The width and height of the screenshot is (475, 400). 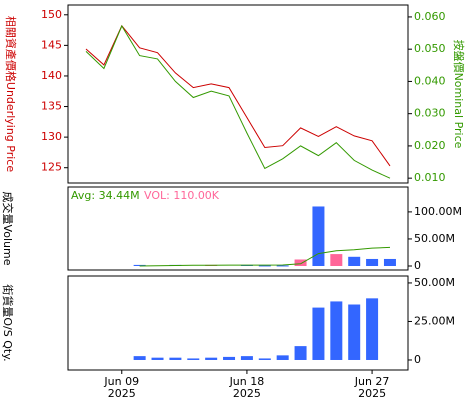 What do you see at coordinates (434, 320) in the screenshot?
I see `y-tick-label: 25.00M` at bounding box center [434, 320].